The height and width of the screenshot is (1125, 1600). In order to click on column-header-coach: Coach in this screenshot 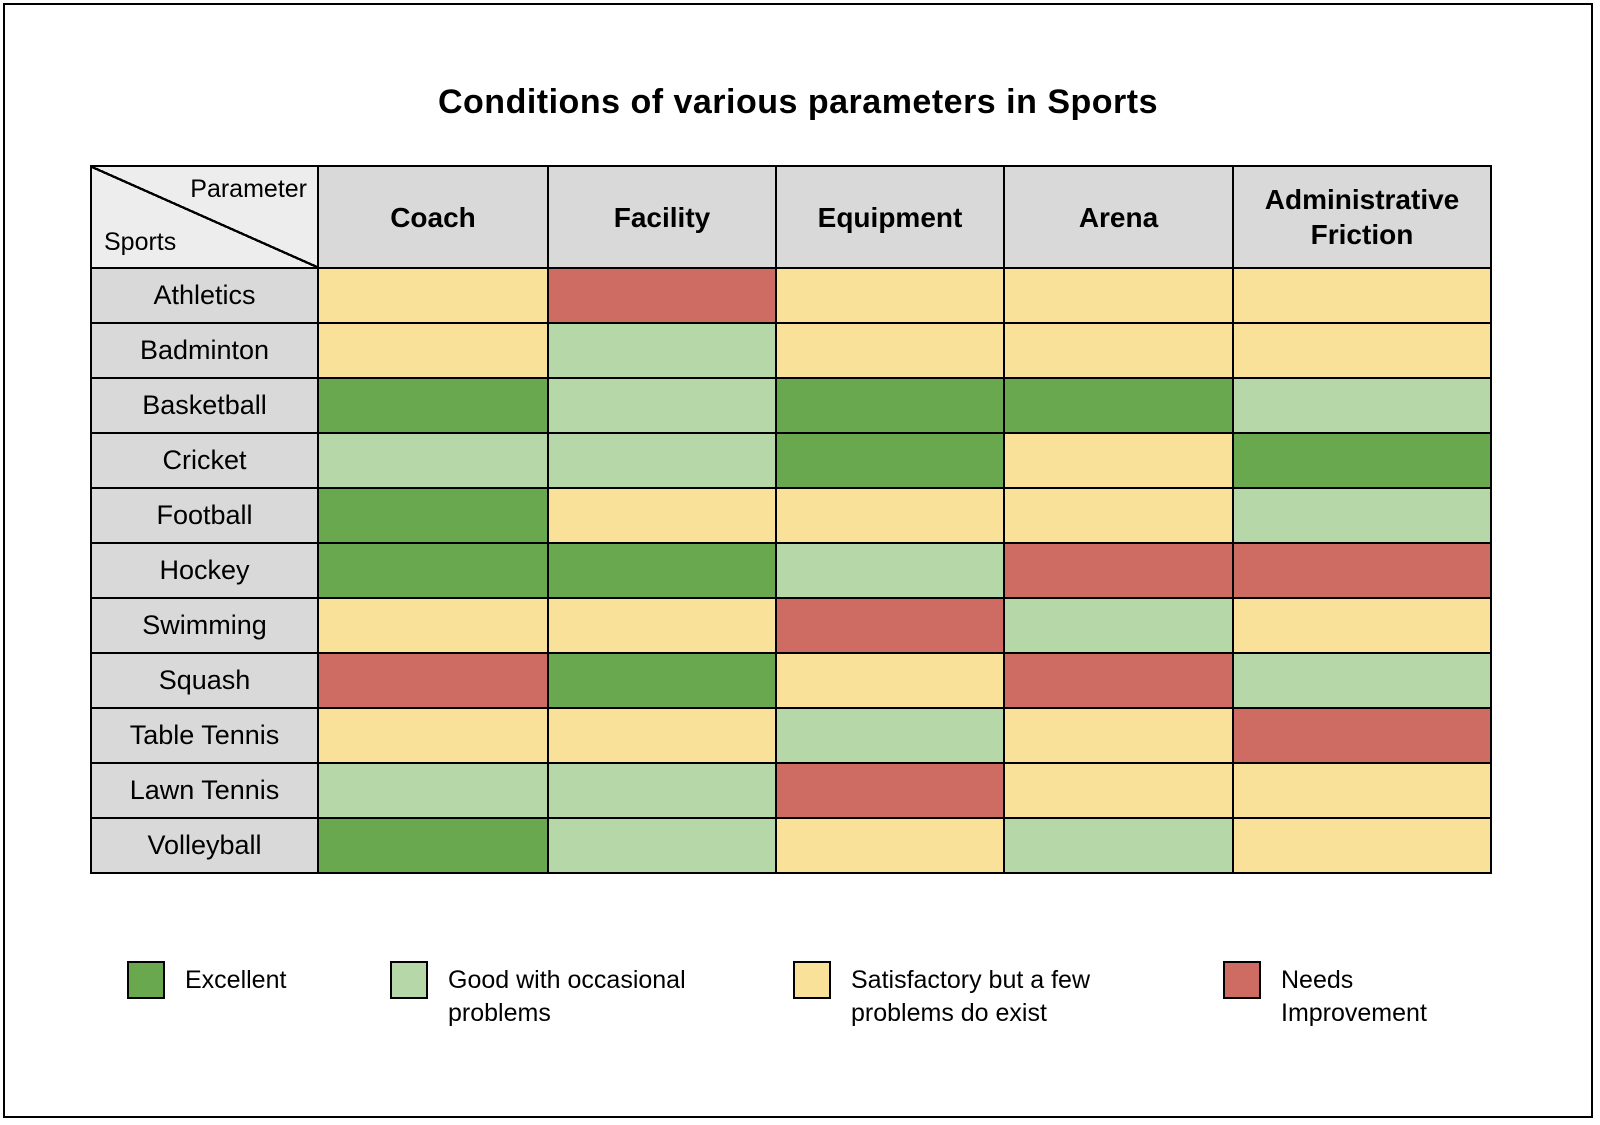, I will do `click(433, 217)`.